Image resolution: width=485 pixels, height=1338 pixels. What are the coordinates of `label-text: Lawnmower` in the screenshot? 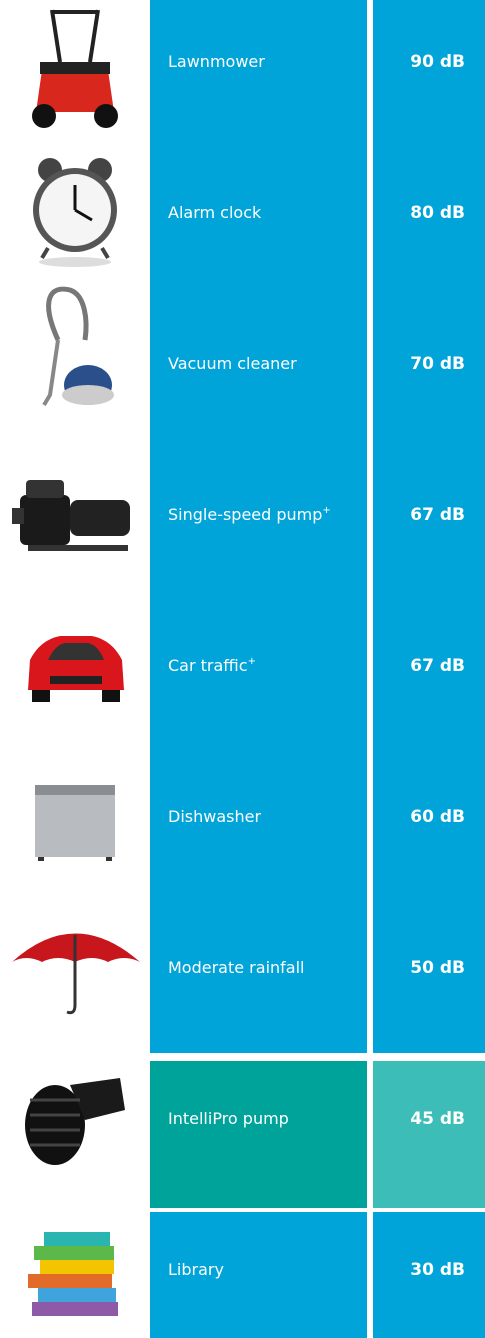 It's located at (216, 61).